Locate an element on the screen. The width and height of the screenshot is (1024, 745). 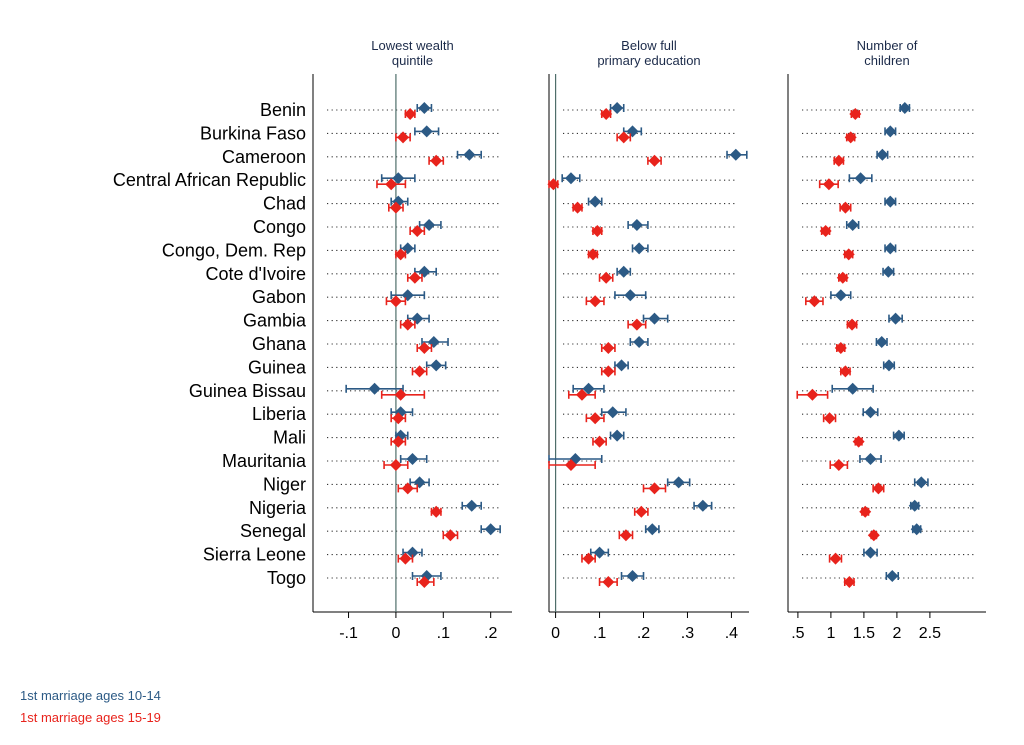
panel-title: Lowest wealth is located at coordinates (412, 45).